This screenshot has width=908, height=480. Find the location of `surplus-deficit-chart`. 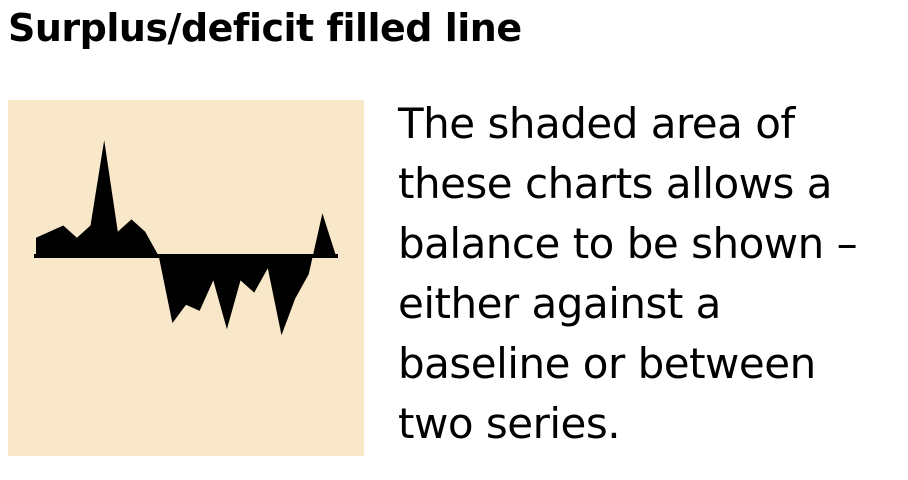

surplus-deficit-chart is located at coordinates (186, 238).